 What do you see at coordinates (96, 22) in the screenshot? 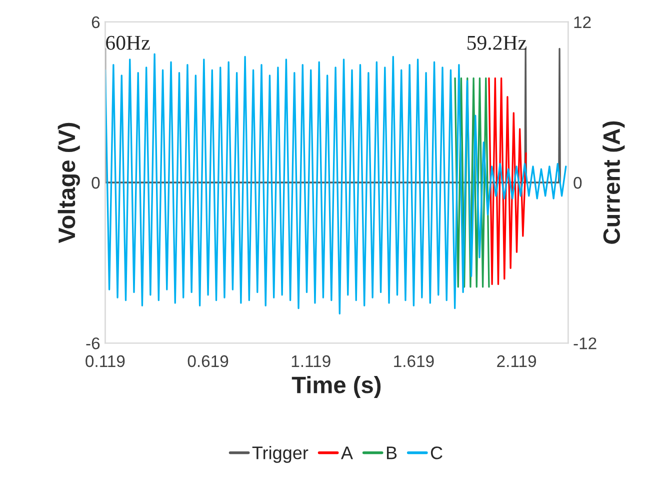
I see `y-tick-label: 6` at bounding box center [96, 22].